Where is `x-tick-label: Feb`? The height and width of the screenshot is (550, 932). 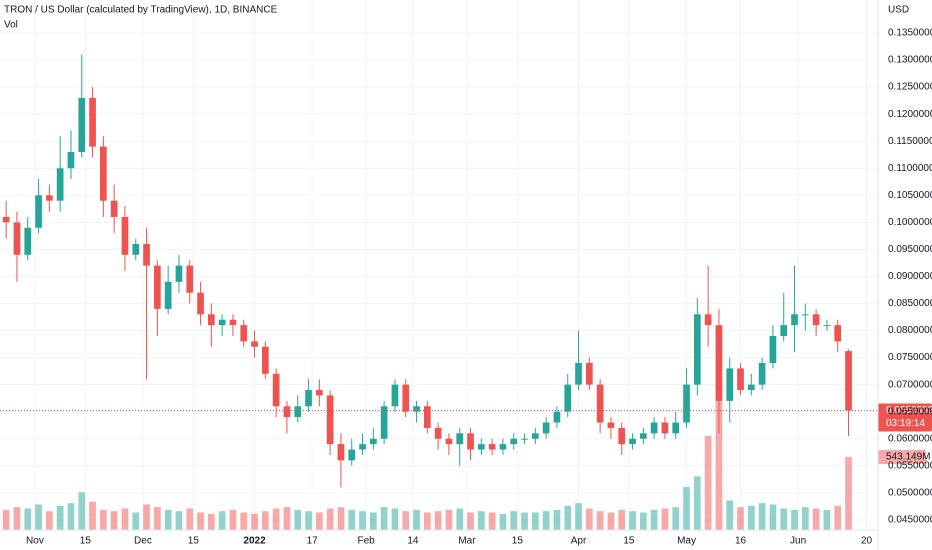
x-tick-label: Feb is located at coordinates (367, 541).